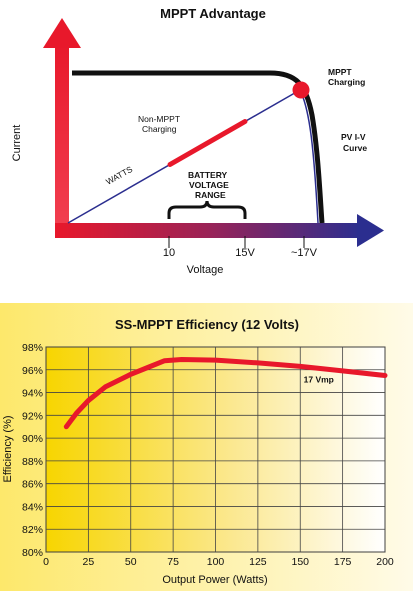 The image size is (413, 591). Describe the element at coordinates (32, 416) in the screenshot. I see `y-tick-label: 92%` at that location.